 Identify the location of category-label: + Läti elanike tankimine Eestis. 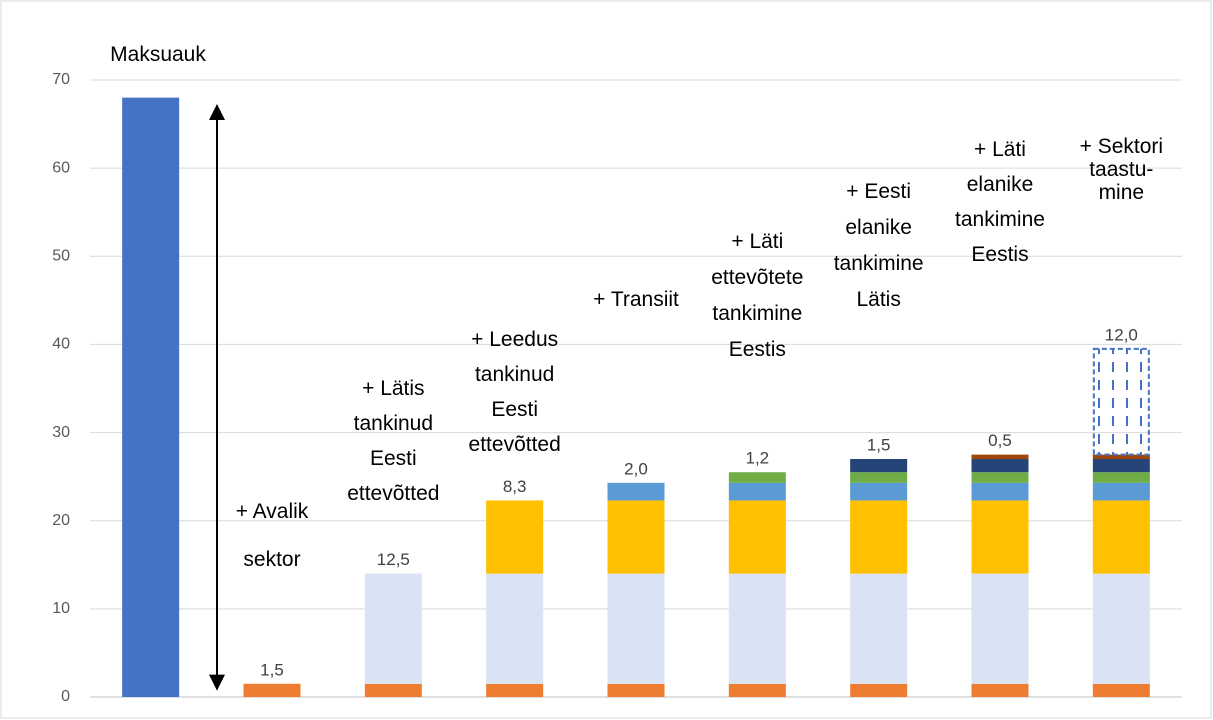
(1000, 202).